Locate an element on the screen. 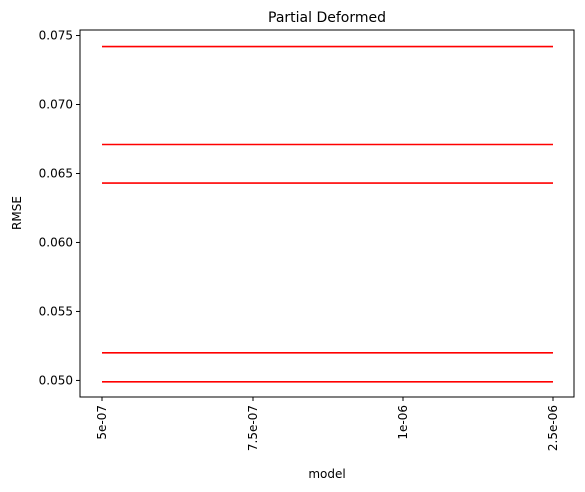  x-tick-label: 2.5e-06 is located at coordinates (553, 428).